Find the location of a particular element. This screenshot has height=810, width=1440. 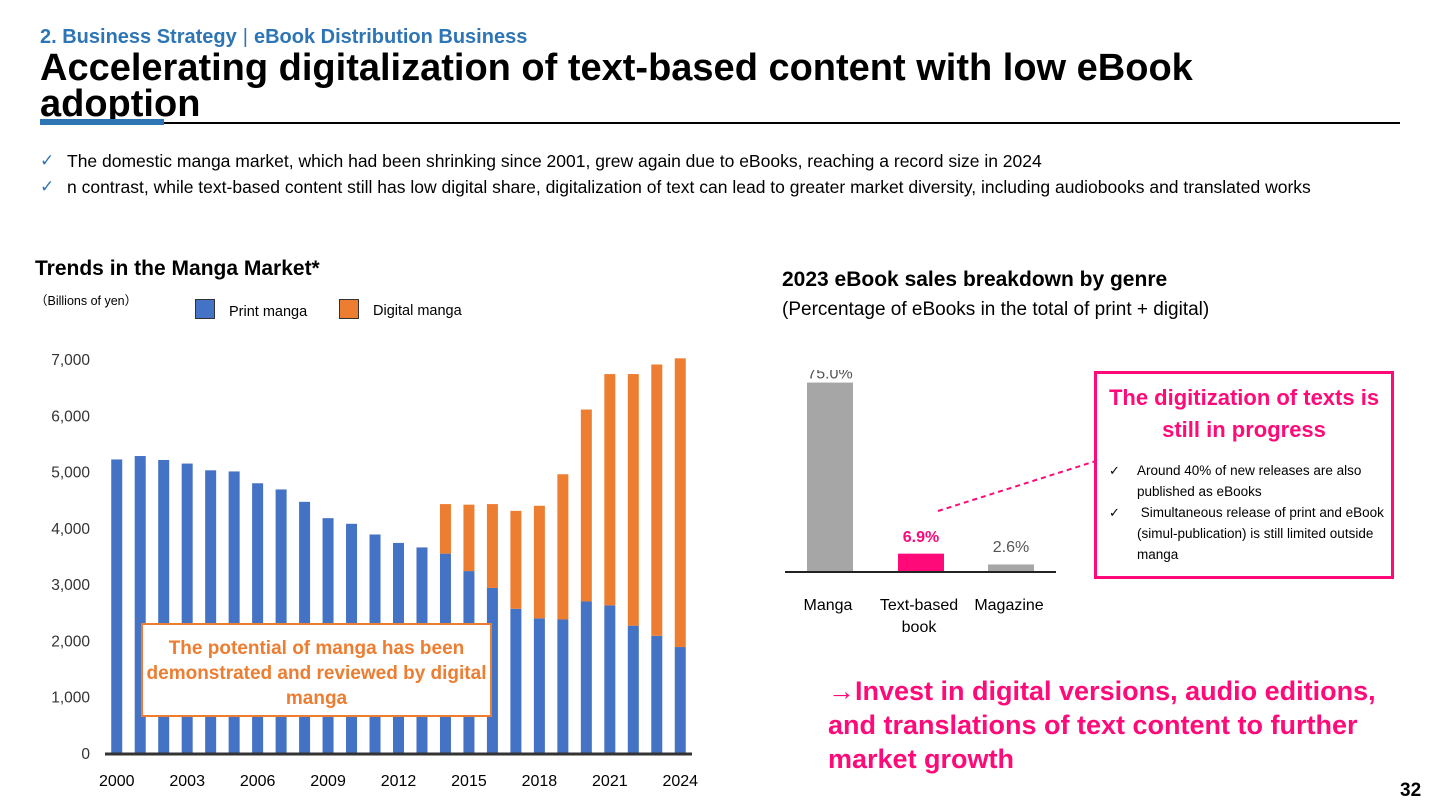

bar-print-2002 is located at coordinates (164, 606).